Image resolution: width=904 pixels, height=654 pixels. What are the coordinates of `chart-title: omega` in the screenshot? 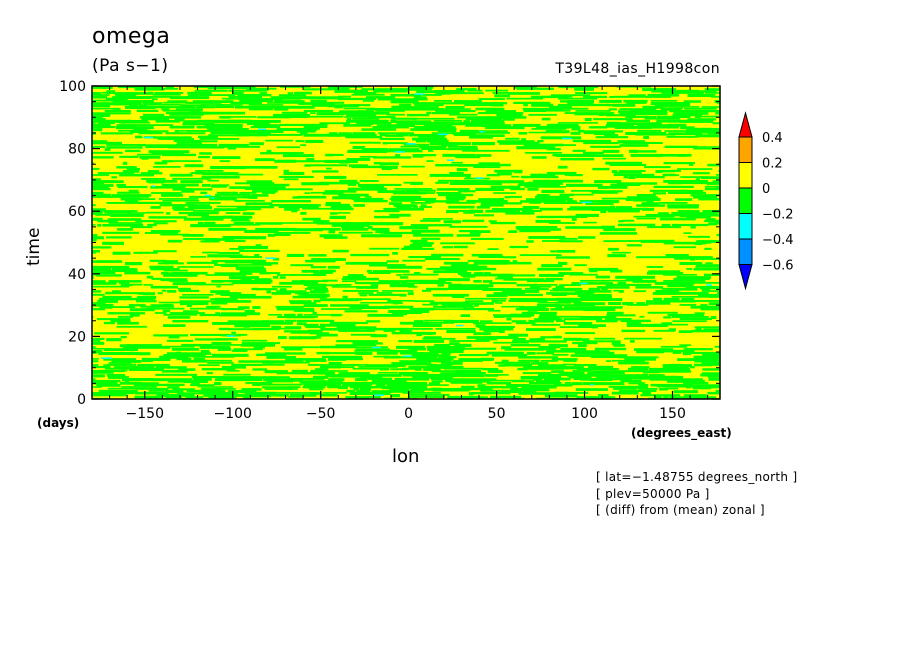 It's located at (131, 36).